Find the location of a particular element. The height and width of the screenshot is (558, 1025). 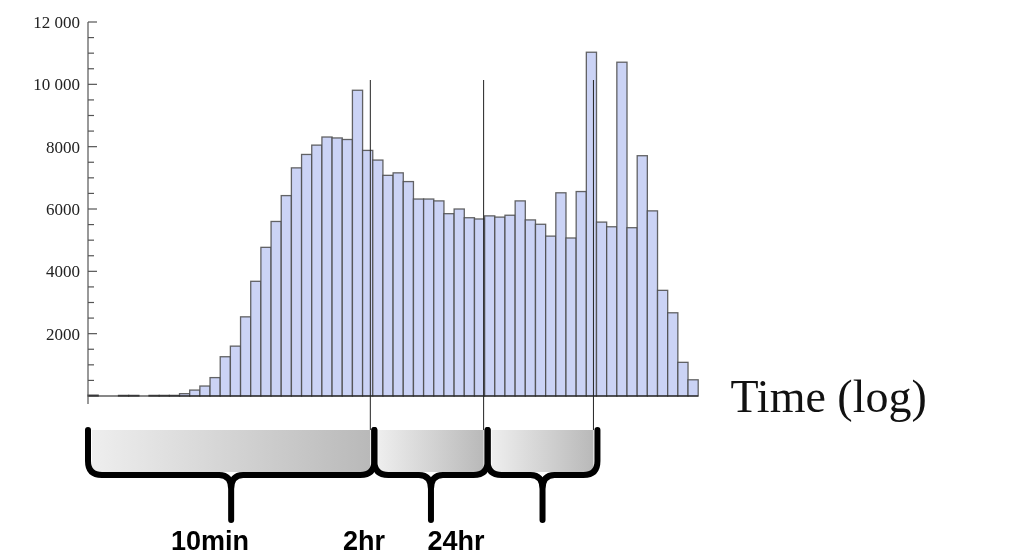

y-tick-label: 8000 is located at coordinates (63, 147).